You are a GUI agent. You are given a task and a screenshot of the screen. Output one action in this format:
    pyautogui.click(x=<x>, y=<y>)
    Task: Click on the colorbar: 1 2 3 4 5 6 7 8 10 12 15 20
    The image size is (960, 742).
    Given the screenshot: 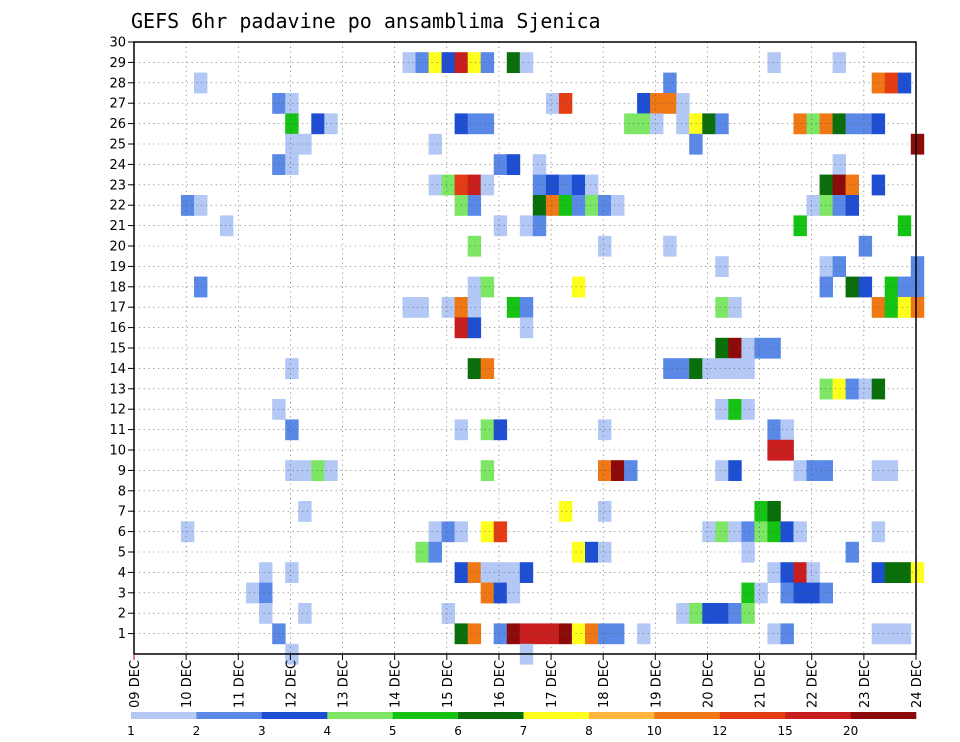 What is the action you would take?
    pyautogui.click(x=522, y=725)
    